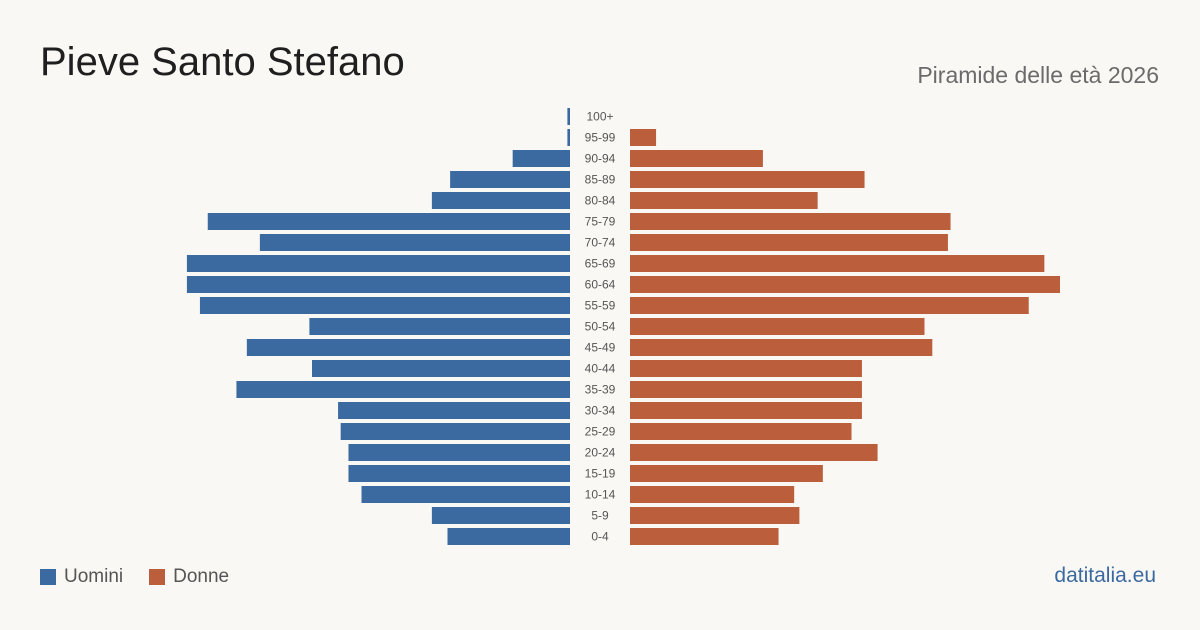 The image size is (1200, 630). What do you see at coordinates (600, 159) in the screenshot?
I see `age-label-90-94: 90-94` at bounding box center [600, 159].